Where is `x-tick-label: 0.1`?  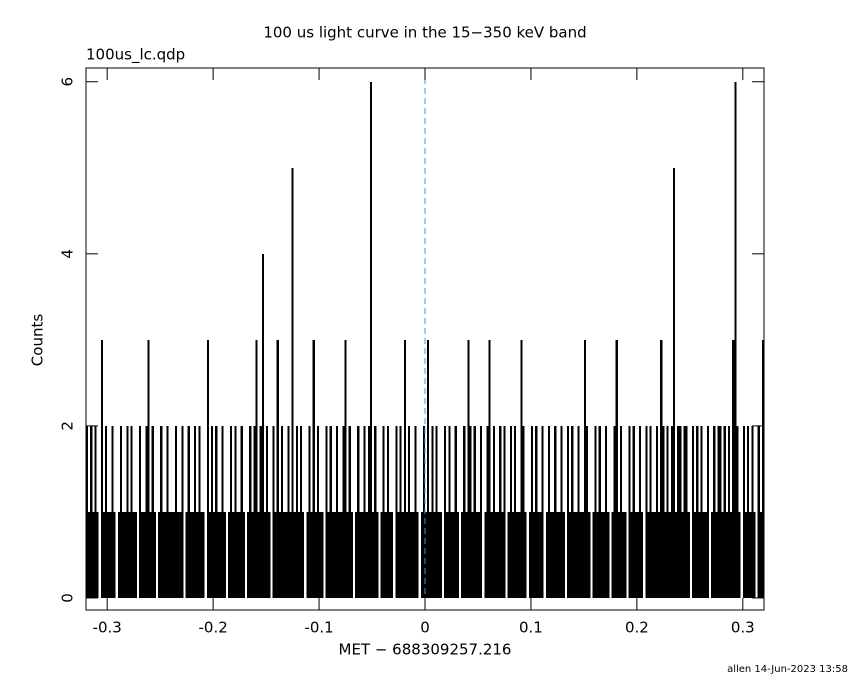 x-tick-label: 0.1 is located at coordinates (531, 628).